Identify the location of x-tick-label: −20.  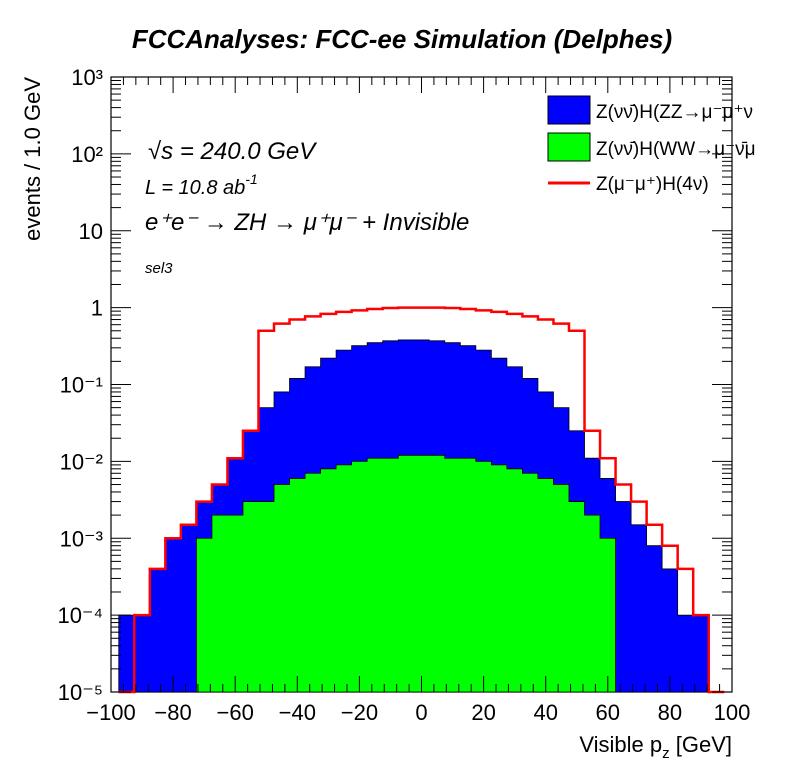
(359, 712).